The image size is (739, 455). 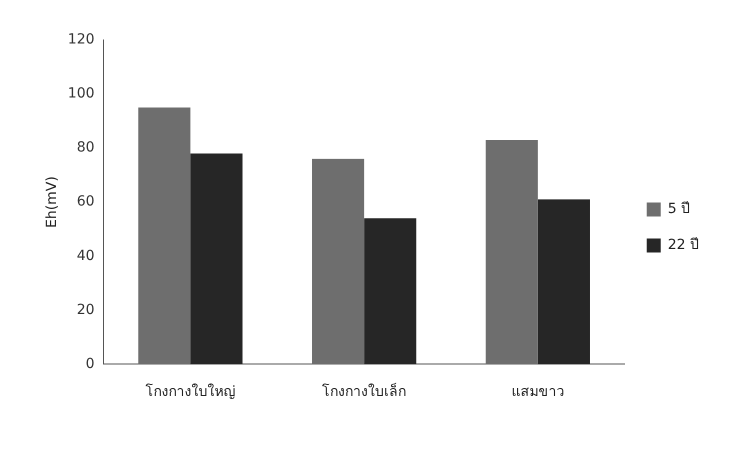 What do you see at coordinates (52, 202) in the screenshot?
I see `y-axis-title: Eh(mV)` at bounding box center [52, 202].